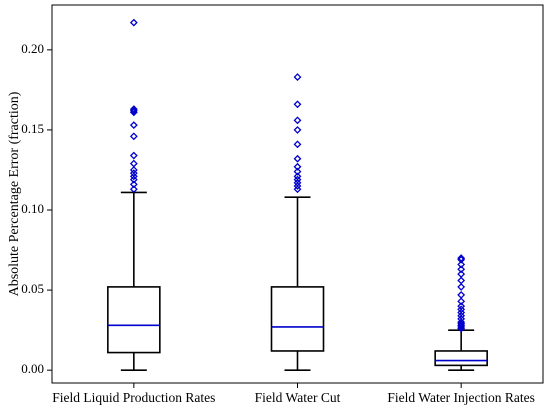  I want to click on y-axis: 0.00 0.05 0.10 0.15 0.20, so click(36, 208).